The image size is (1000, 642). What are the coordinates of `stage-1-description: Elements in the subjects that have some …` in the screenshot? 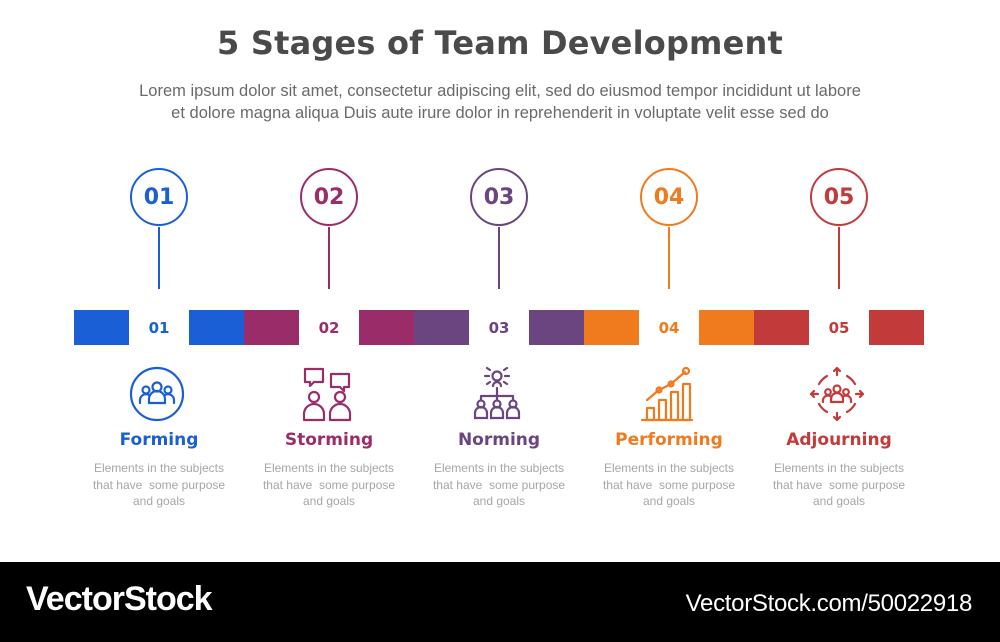 It's located at (159, 485).